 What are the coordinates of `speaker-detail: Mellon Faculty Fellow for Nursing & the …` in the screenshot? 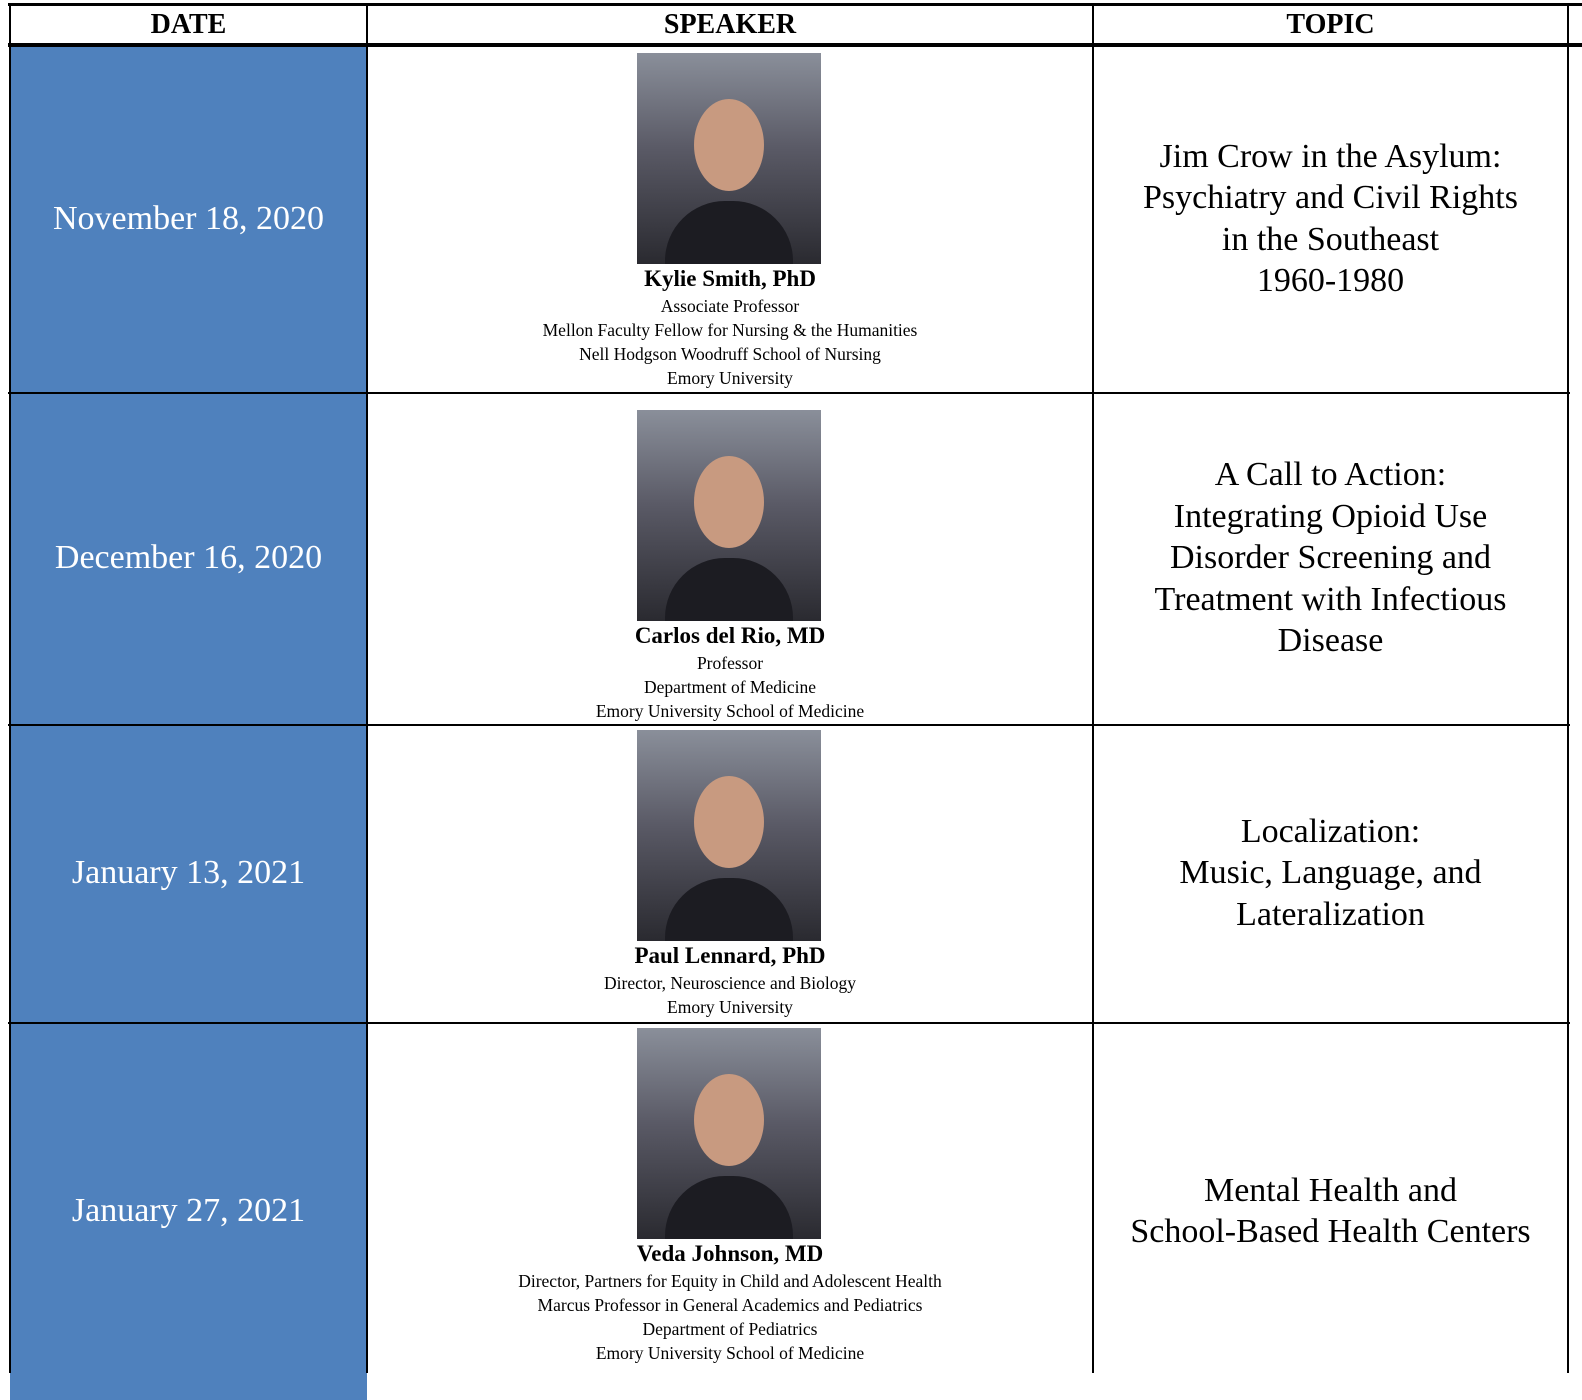 It's located at (730, 330).